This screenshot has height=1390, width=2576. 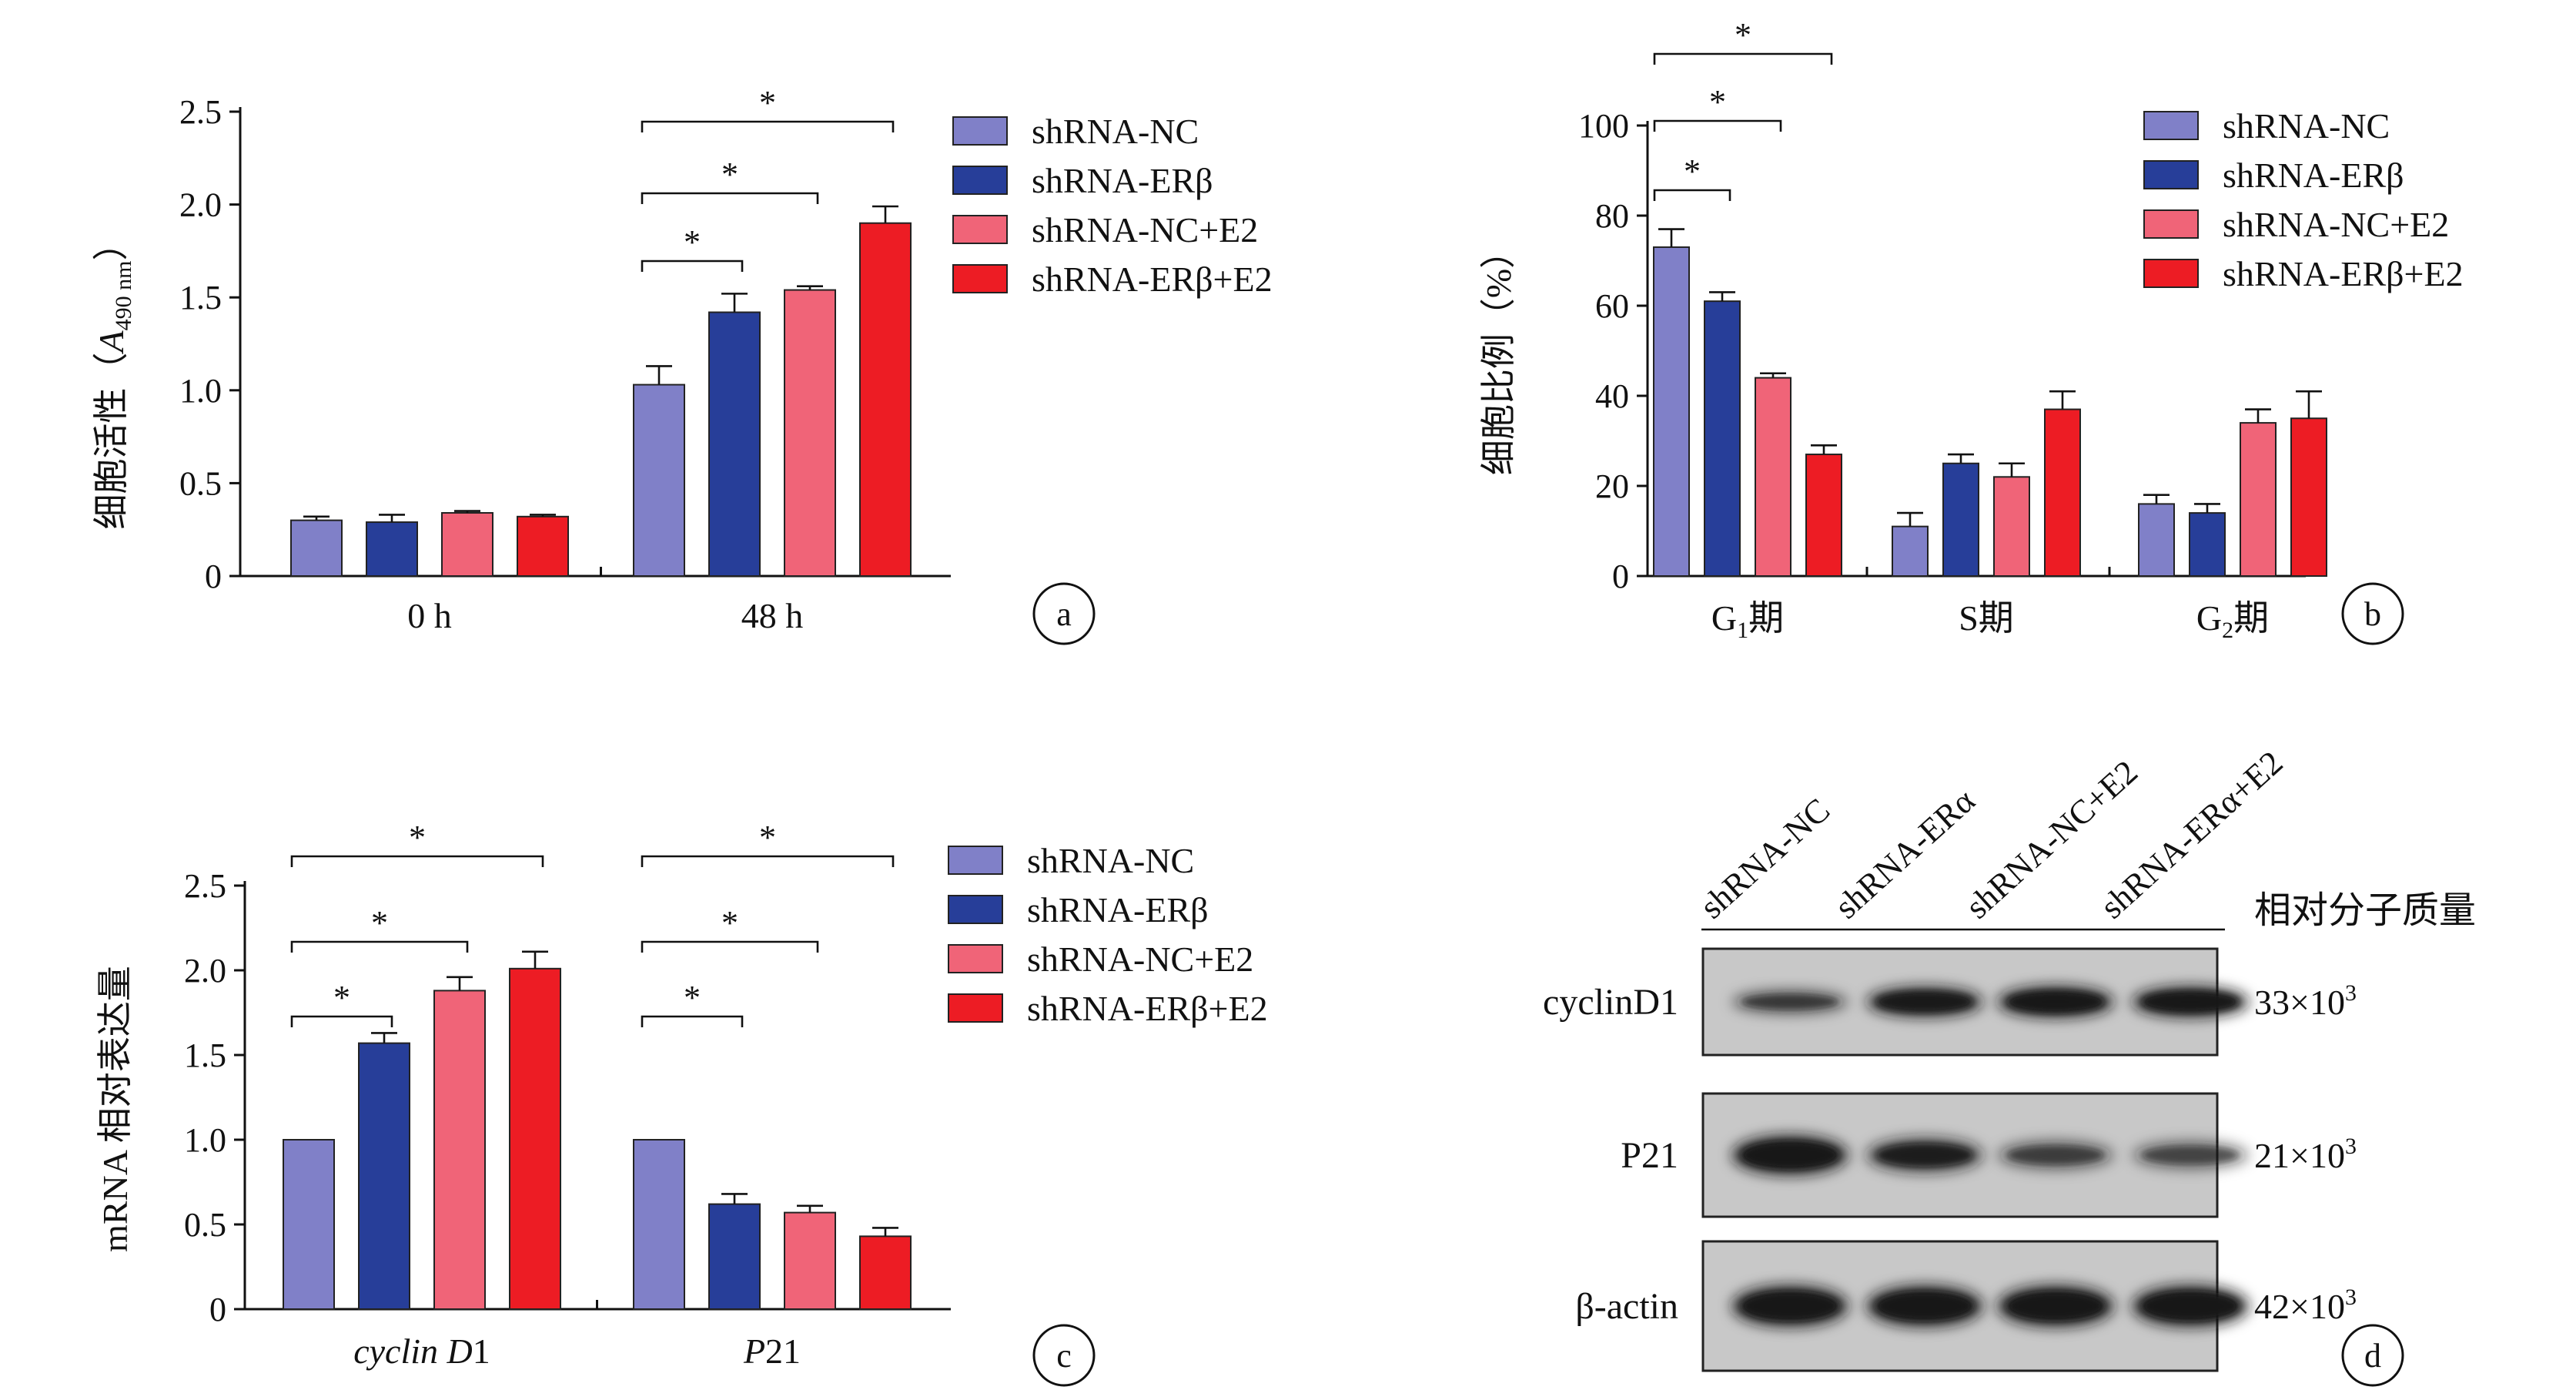 What do you see at coordinates (885, 399) in the screenshot?
I see `bar-shrna-erβ+e2-1` at bounding box center [885, 399].